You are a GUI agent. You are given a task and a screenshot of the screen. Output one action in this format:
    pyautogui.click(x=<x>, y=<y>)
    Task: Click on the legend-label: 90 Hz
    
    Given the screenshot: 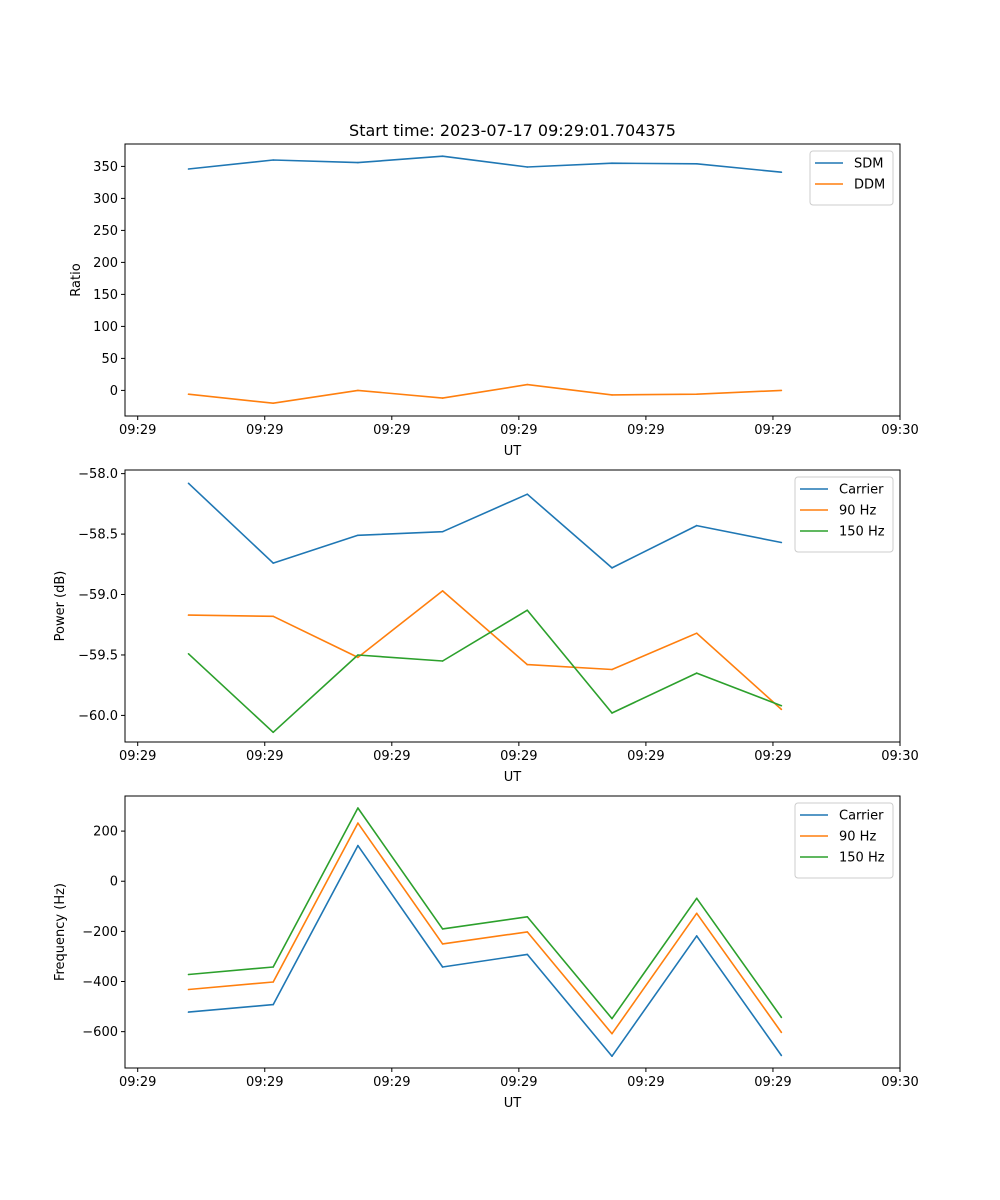 What is the action you would take?
    pyautogui.click(x=857, y=511)
    